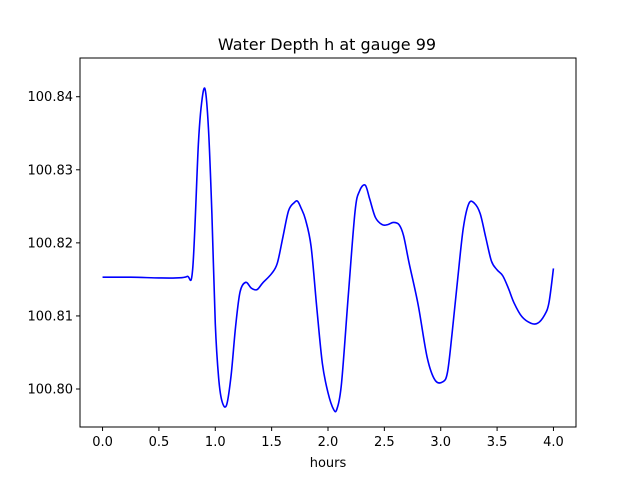 The height and width of the screenshot is (480, 640). Describe the element at coordinates (51, 170) in the screenshot. I see `y-tick-label: 100.83` at that location.